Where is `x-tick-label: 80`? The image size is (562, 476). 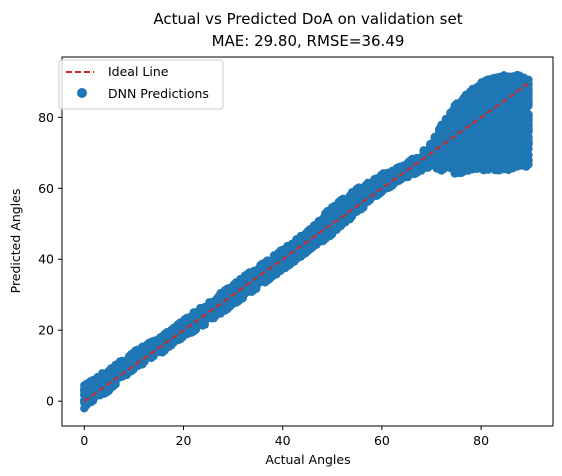 x-tick-label: 80 is located at coordinates (481, 440).